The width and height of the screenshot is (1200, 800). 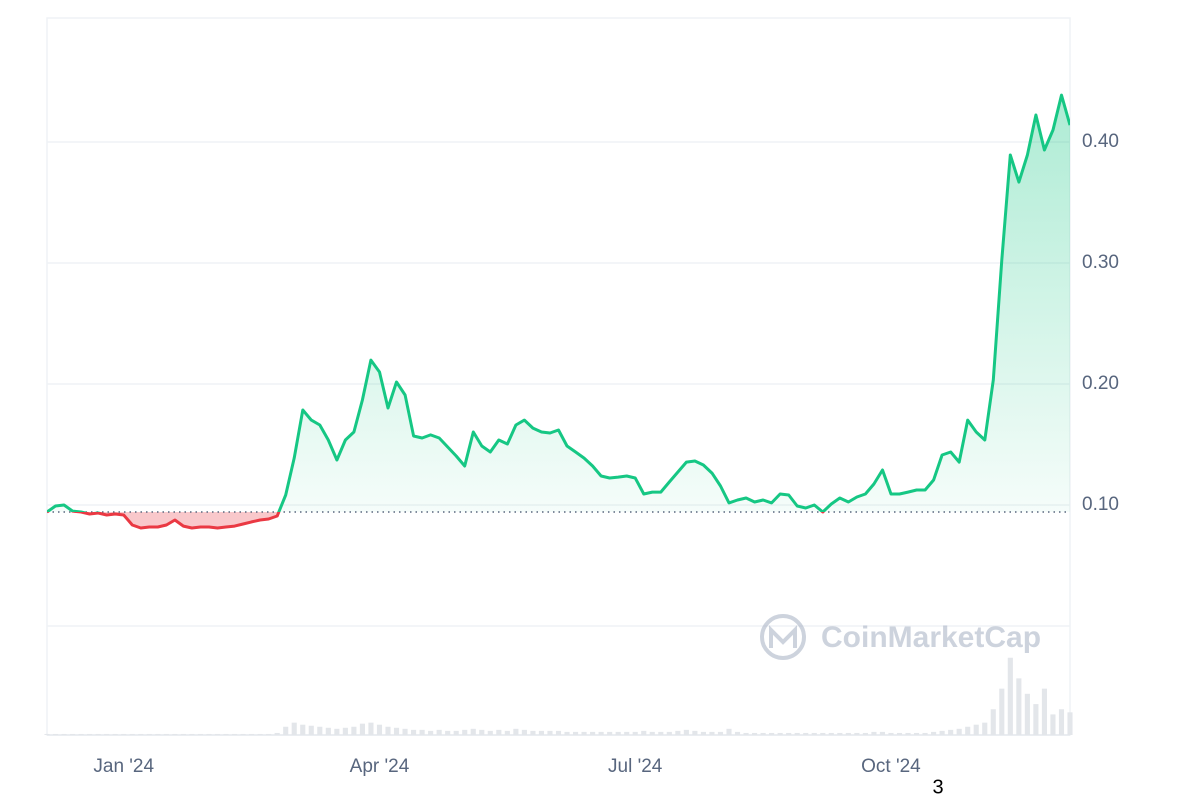 I want to click on watermark-text: CoinMarketCap, so click(x=931, y=637).